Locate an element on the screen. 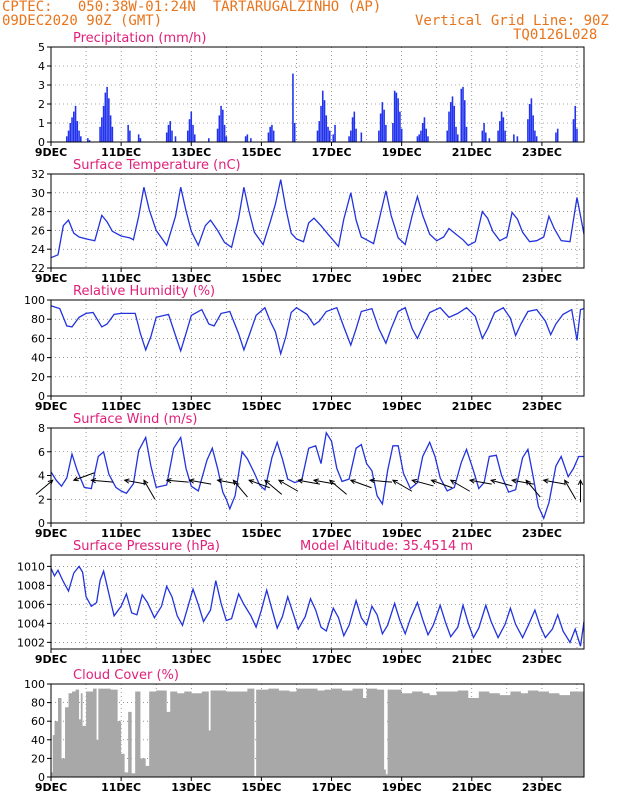  y-tick-label: 5 is located at coordinates (41, 47).